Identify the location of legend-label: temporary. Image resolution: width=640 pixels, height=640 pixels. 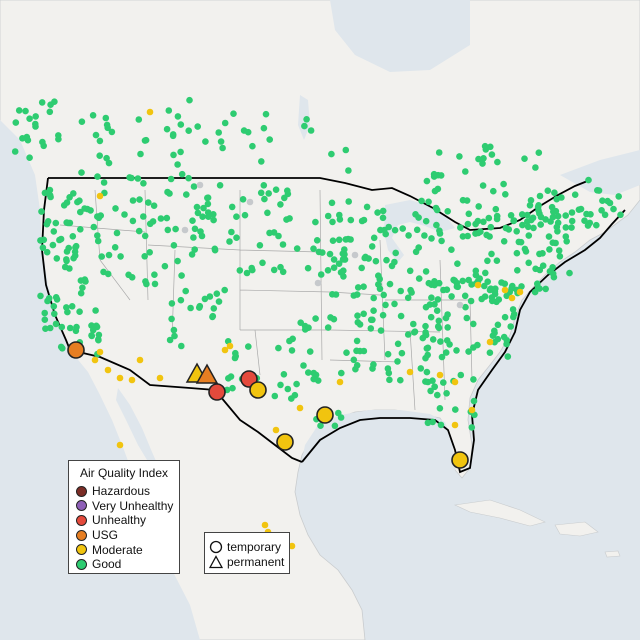
(254, 546).